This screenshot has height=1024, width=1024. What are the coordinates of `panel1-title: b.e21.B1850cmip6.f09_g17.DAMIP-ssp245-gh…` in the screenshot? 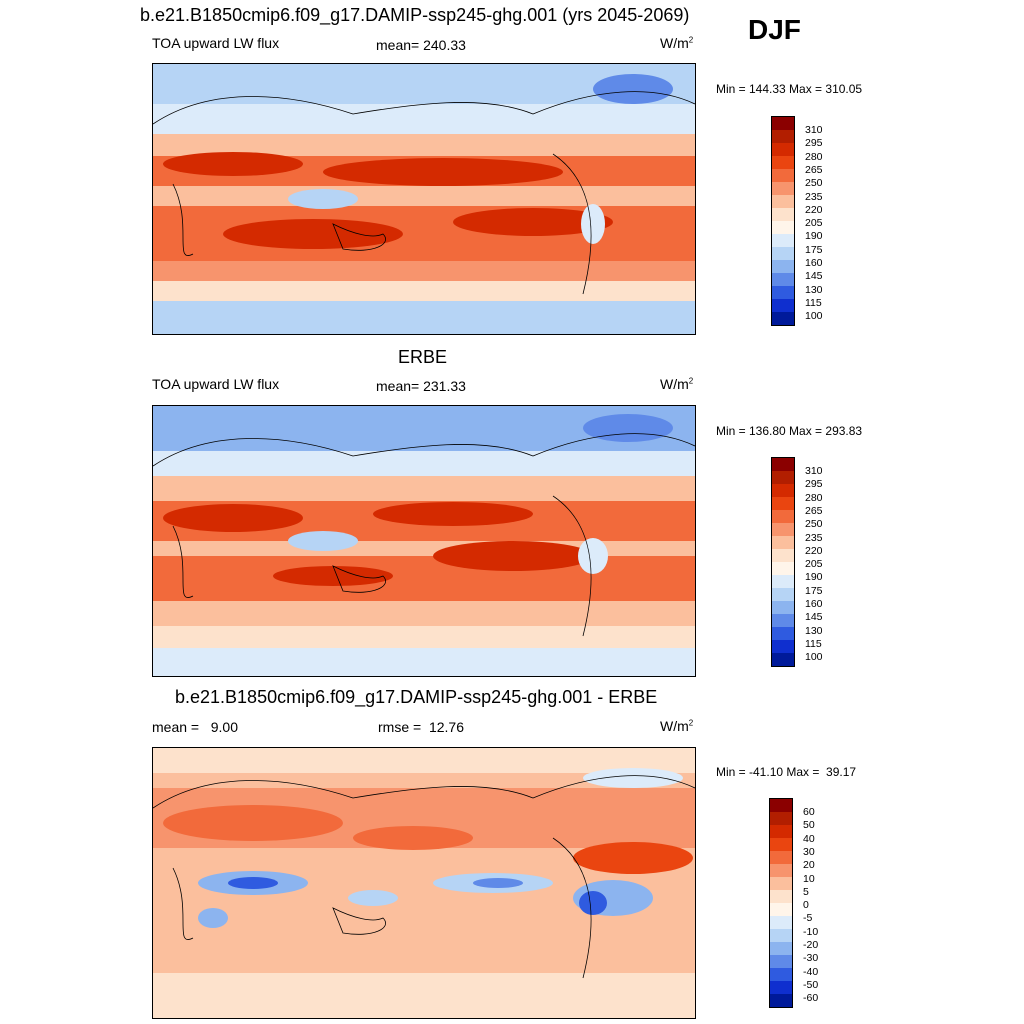 It's located at (415, 15).